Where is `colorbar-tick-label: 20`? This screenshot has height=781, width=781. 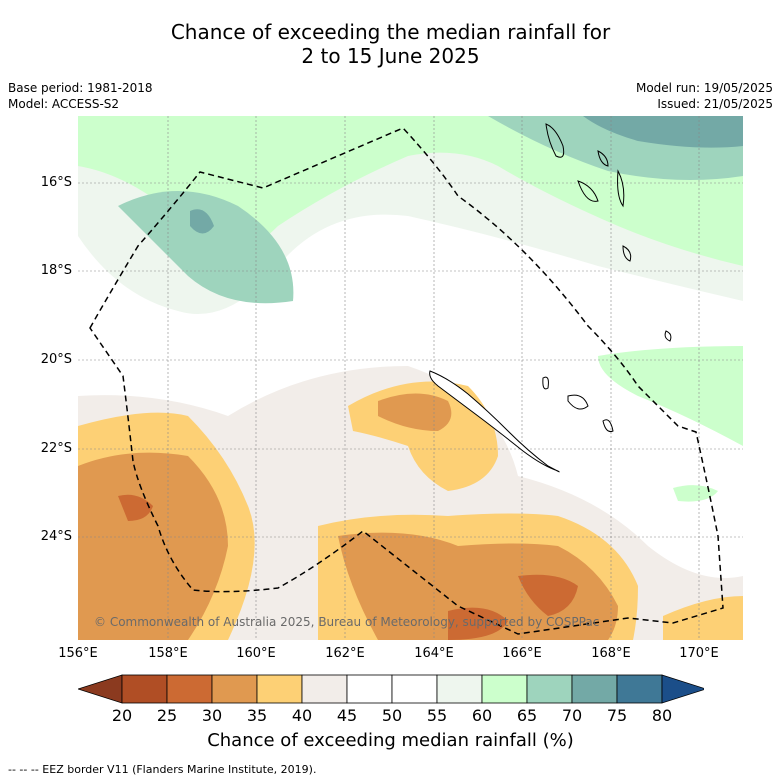
colorbar-tick-label: 20 is located at coordinates (122, 715).